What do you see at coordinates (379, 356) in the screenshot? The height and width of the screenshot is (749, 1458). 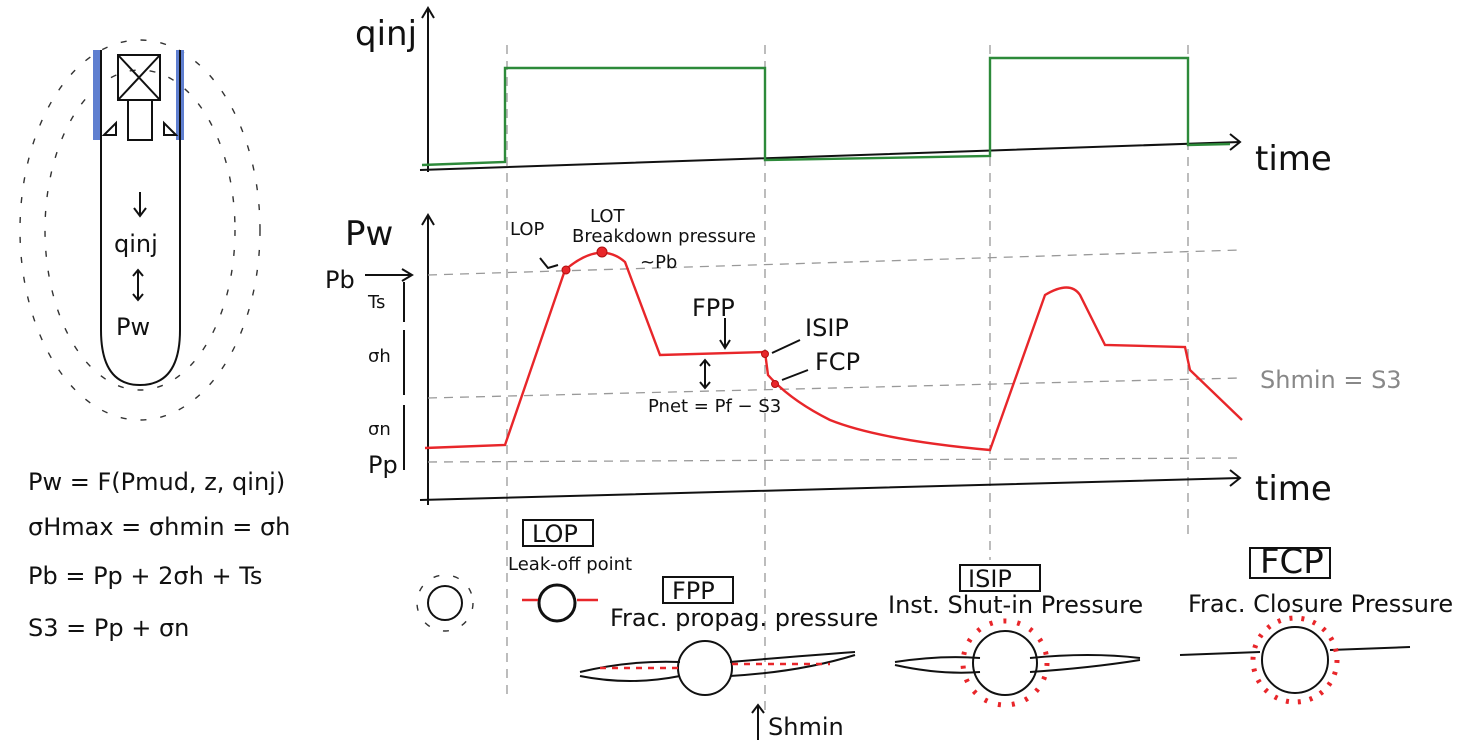 I see `level-label: σh` at bounding box center [379, 356].